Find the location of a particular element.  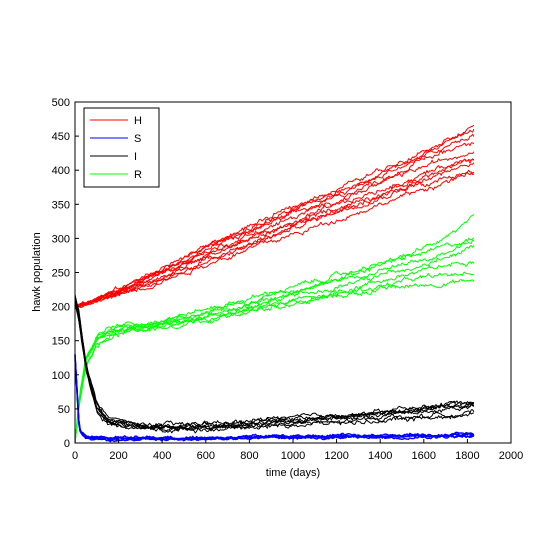

y-tick-label: 150 is located at coordinates (61, 342).